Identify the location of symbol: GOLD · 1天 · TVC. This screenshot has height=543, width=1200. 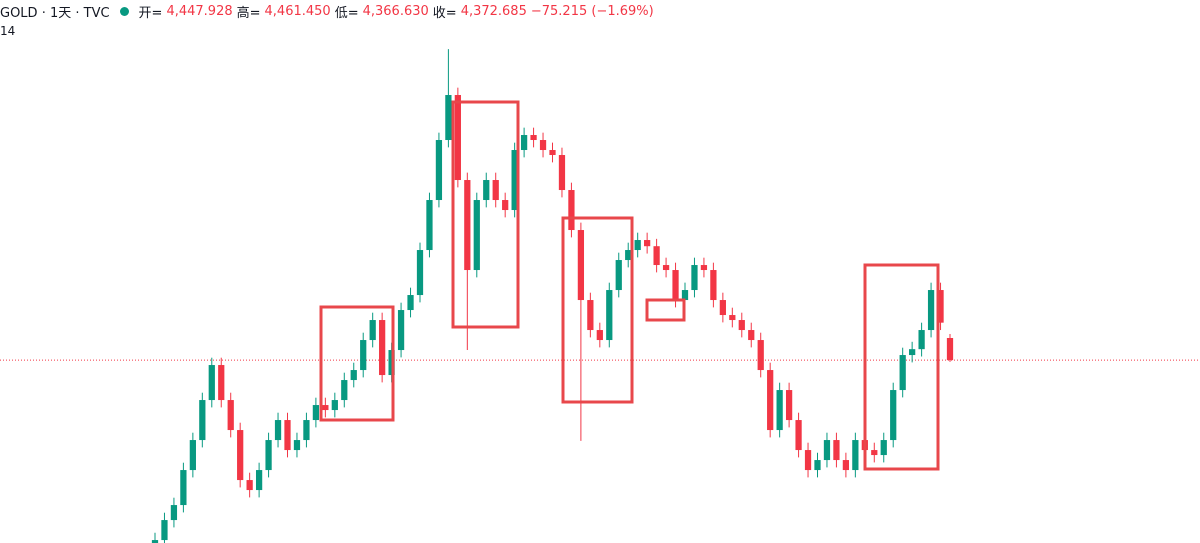
(55, 13).